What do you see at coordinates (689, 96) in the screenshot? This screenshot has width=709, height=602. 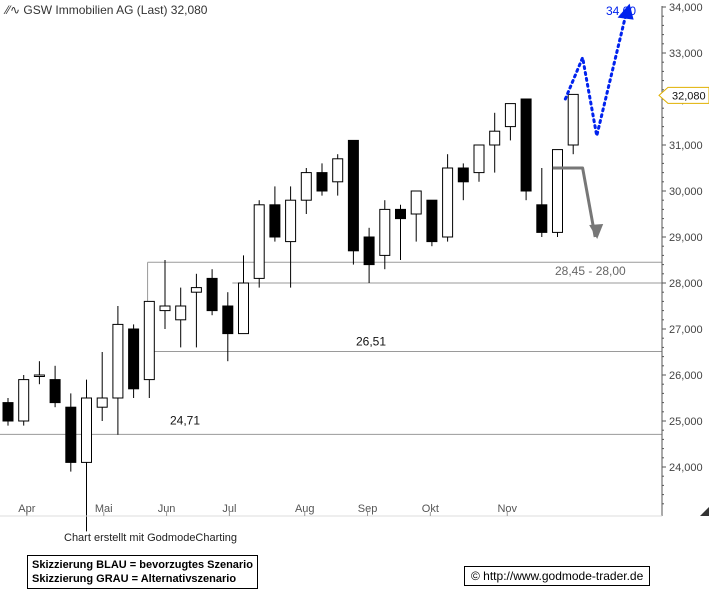 I see `last-price-label: 32,080` at bounding box center [689, 96].